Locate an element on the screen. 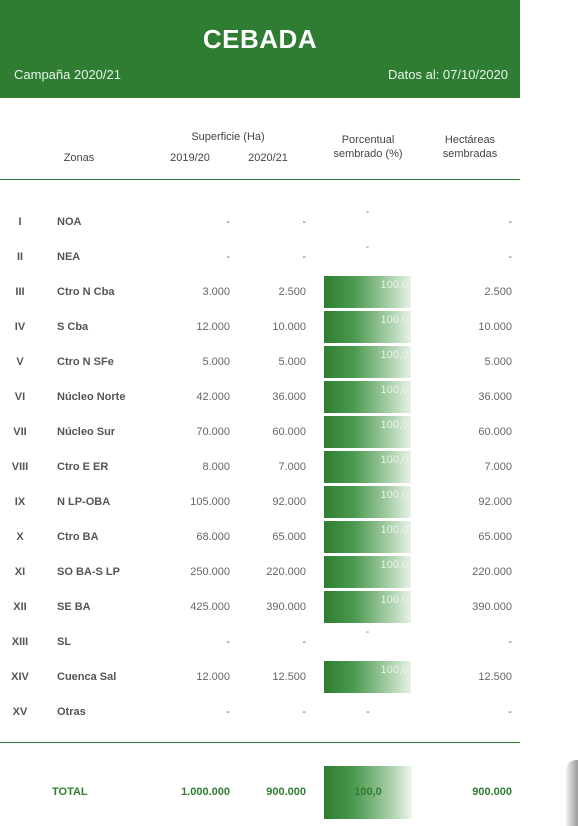 The image size is (578, 826). zone-name: Ctro BA is located at coordinates (78, 537).